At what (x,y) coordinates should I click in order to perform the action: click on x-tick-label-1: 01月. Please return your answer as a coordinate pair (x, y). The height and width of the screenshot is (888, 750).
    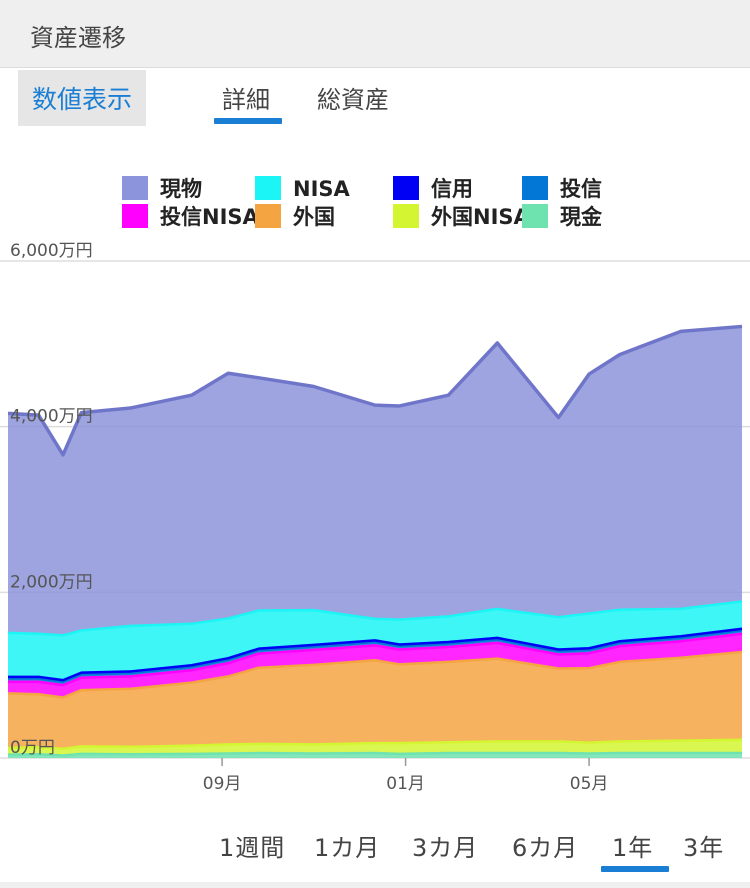
    Looking at the image, I should click on (405, 784).